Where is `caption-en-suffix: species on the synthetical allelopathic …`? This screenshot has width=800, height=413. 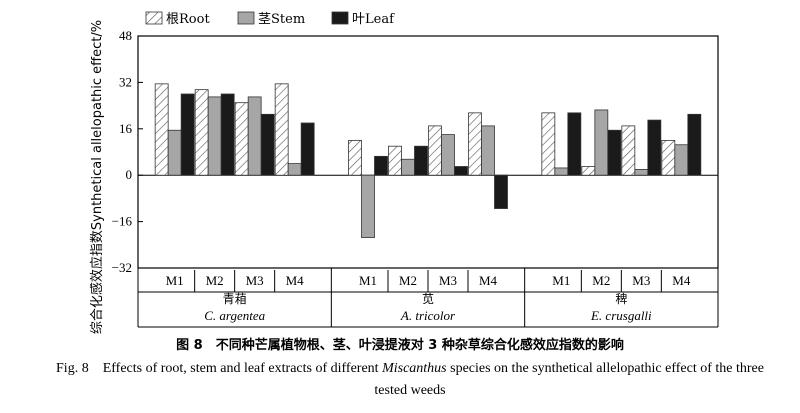
caption-en-suffix: species on the synthetical allelopathic … is located at coordinates (569, 379).